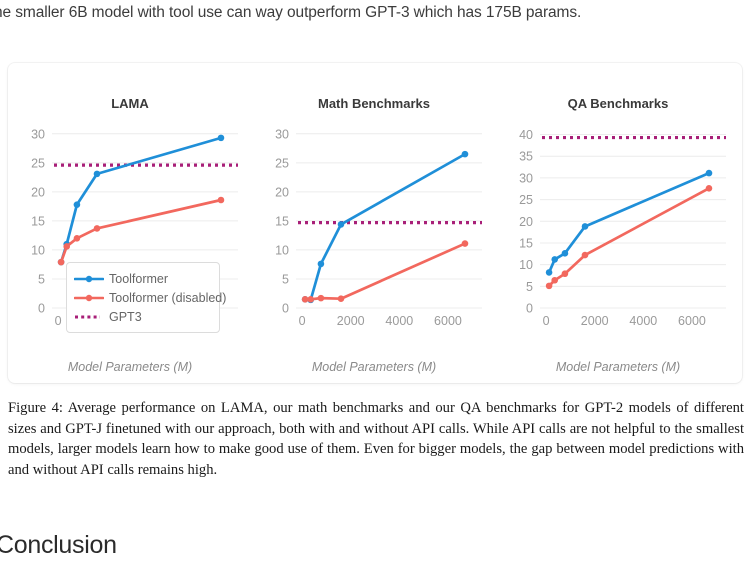  I want to click on legend-item-toolformer: Toolformer, so click(143, 278).